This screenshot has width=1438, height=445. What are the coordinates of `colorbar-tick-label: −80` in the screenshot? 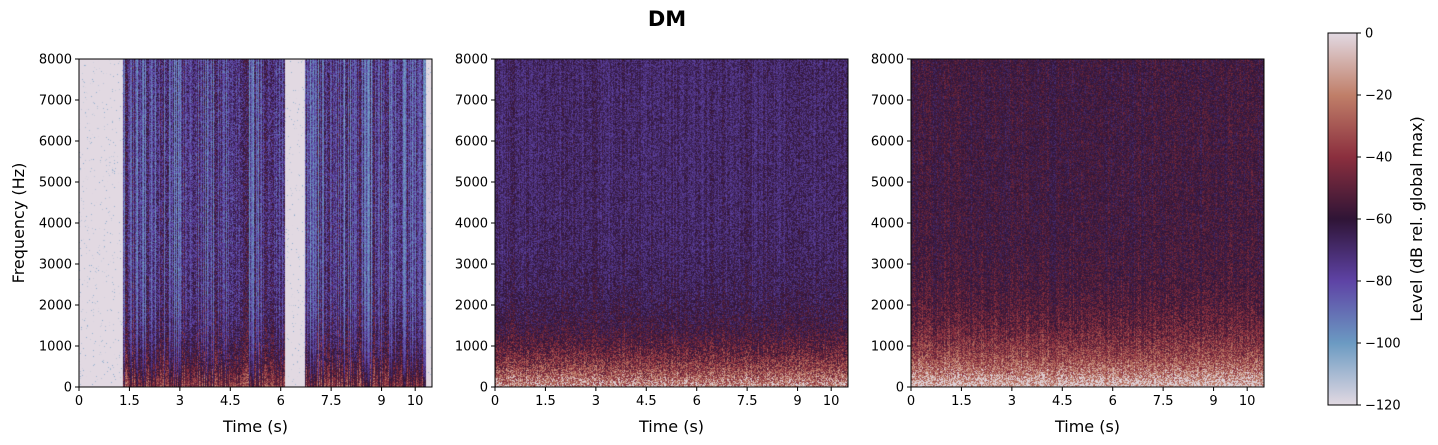 It's located at (1378, 282).